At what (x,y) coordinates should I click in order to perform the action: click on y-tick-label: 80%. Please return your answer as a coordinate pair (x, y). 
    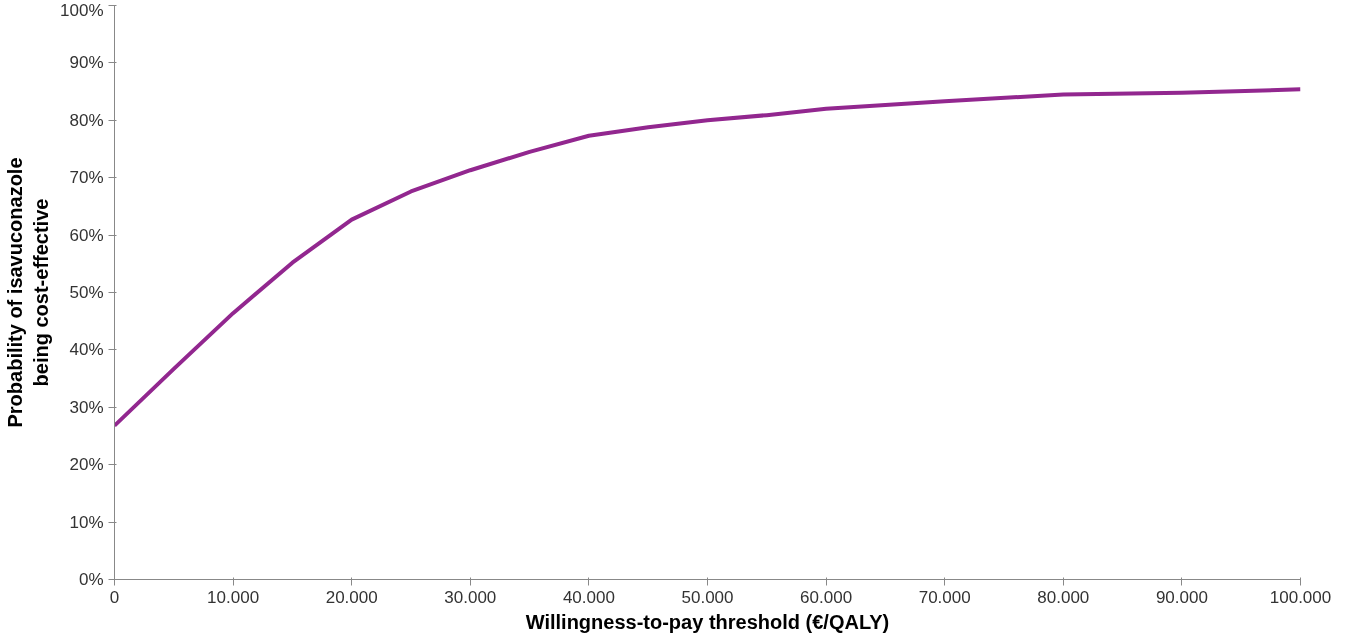
    Looking at the image, I should click on (86, 120).